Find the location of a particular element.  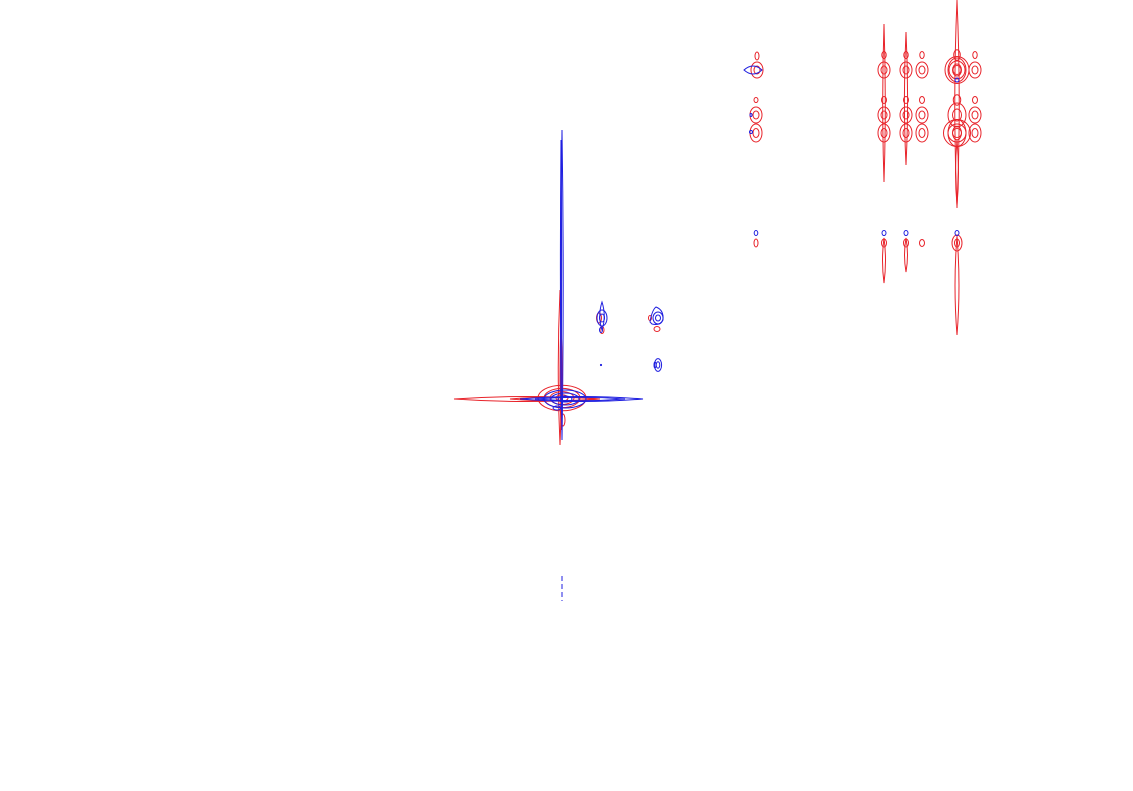

peak-906-233-blue is located at coordinates (906, 233).